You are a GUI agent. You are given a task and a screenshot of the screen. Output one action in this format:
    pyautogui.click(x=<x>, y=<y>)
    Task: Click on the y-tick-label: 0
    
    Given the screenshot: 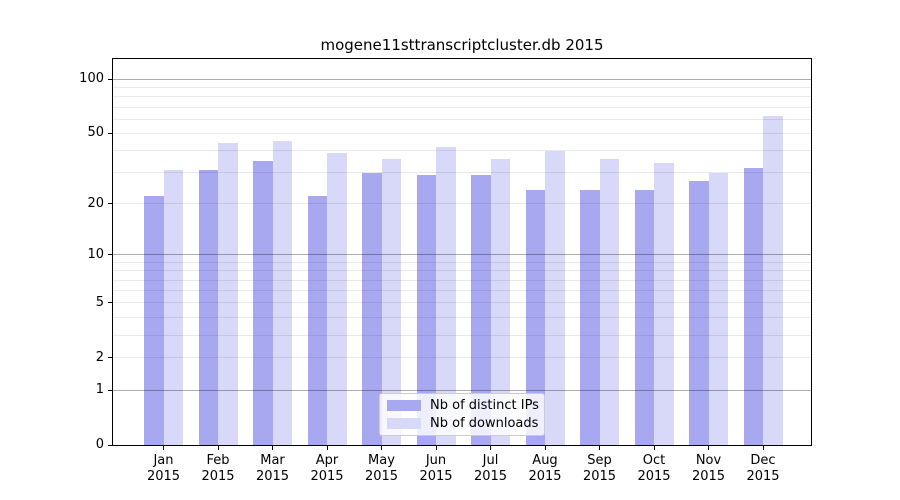 What is the action you would take?
    pyautogui.click(x=99, y=444)
    